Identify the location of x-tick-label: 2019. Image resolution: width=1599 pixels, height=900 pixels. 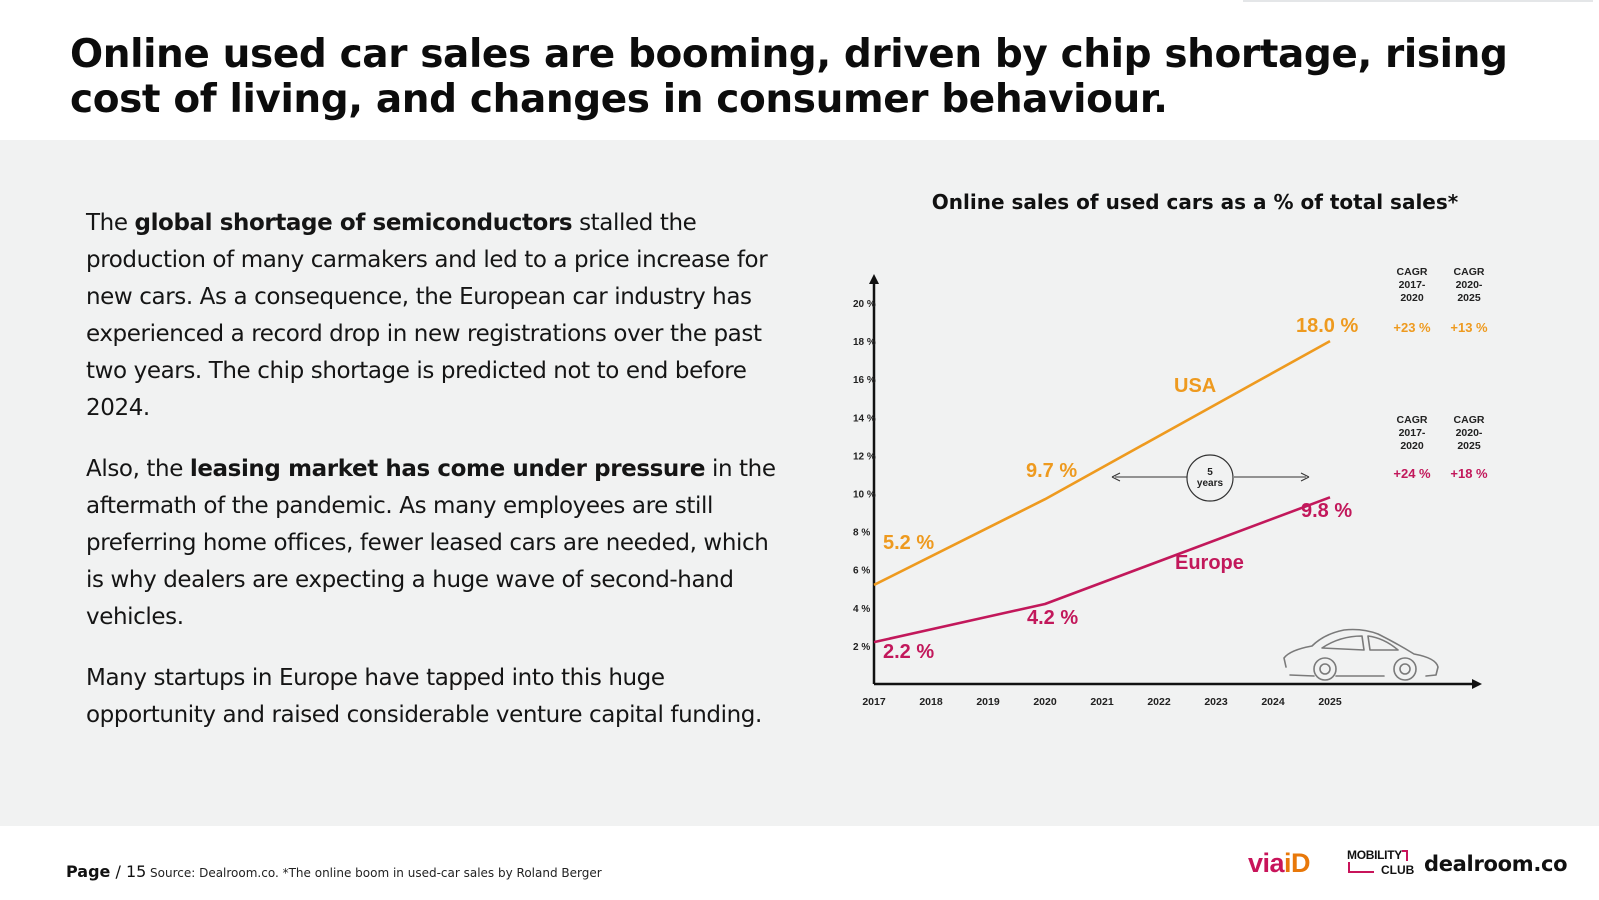
(988, 702).